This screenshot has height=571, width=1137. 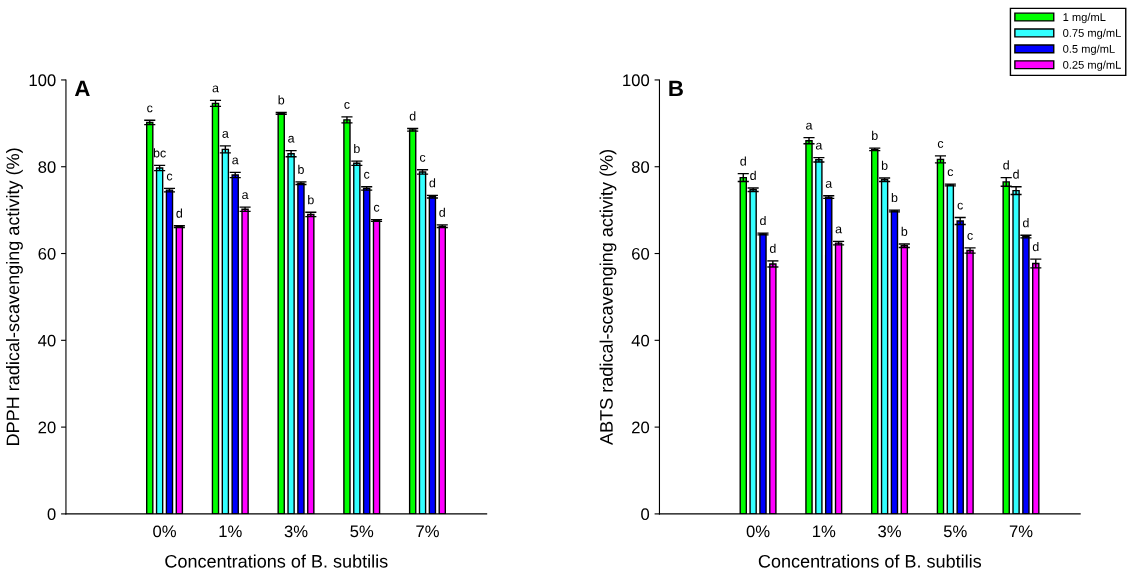 I want to click on legend-label: 0.25 mg/mL, so click(x=1092, y=65).